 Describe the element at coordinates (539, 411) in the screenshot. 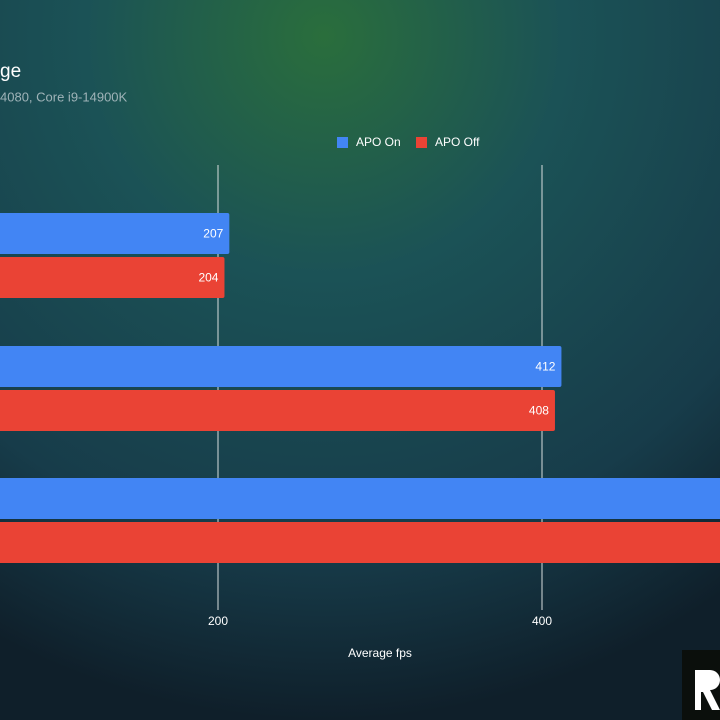

I see `value-label: 408` at that location.